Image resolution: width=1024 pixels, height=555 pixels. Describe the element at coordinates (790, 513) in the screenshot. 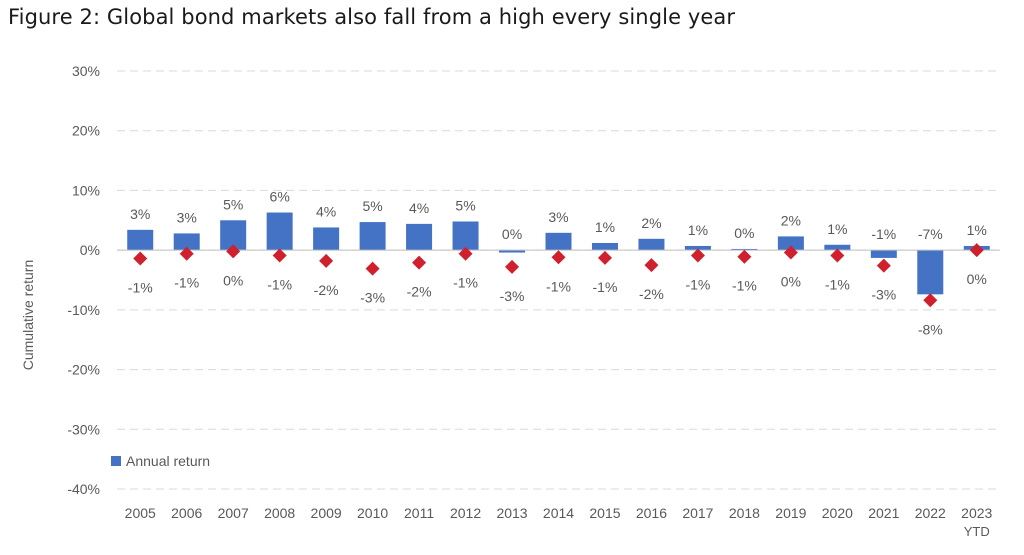

I see `x-tick-label: 2019` at that location.